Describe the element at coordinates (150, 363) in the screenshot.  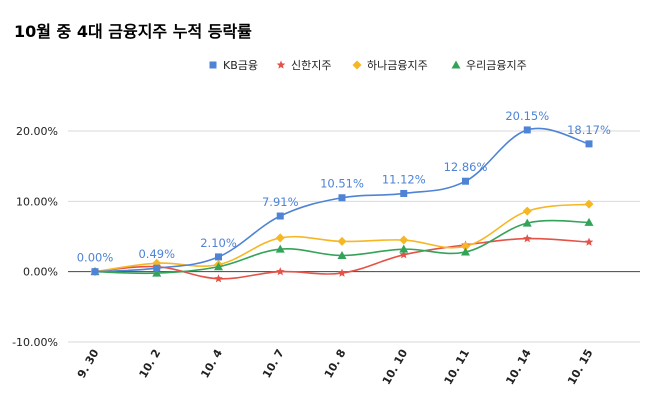
I see `x-tick-label: 10. 2` at that location.